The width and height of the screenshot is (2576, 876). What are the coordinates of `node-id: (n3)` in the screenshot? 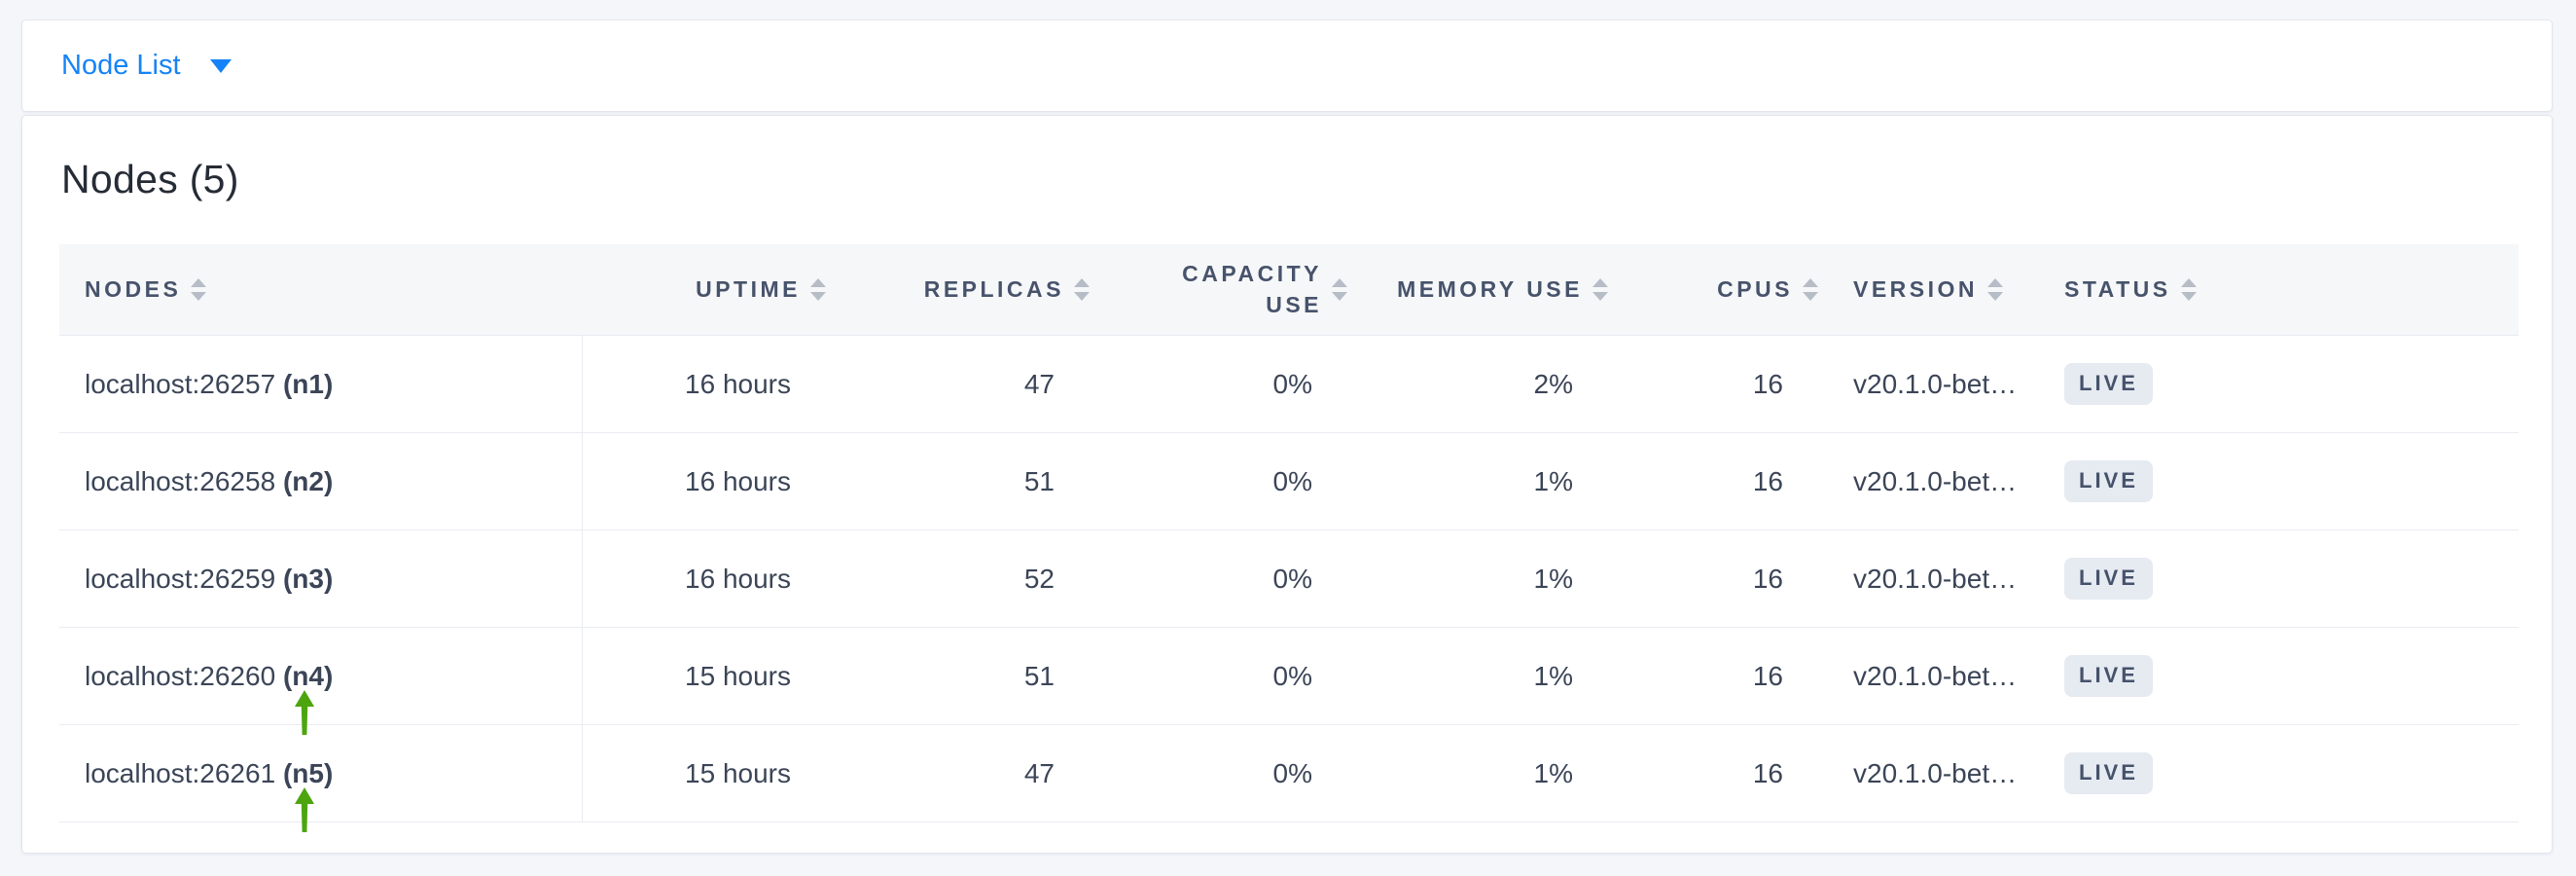 It's located at (308, 579).